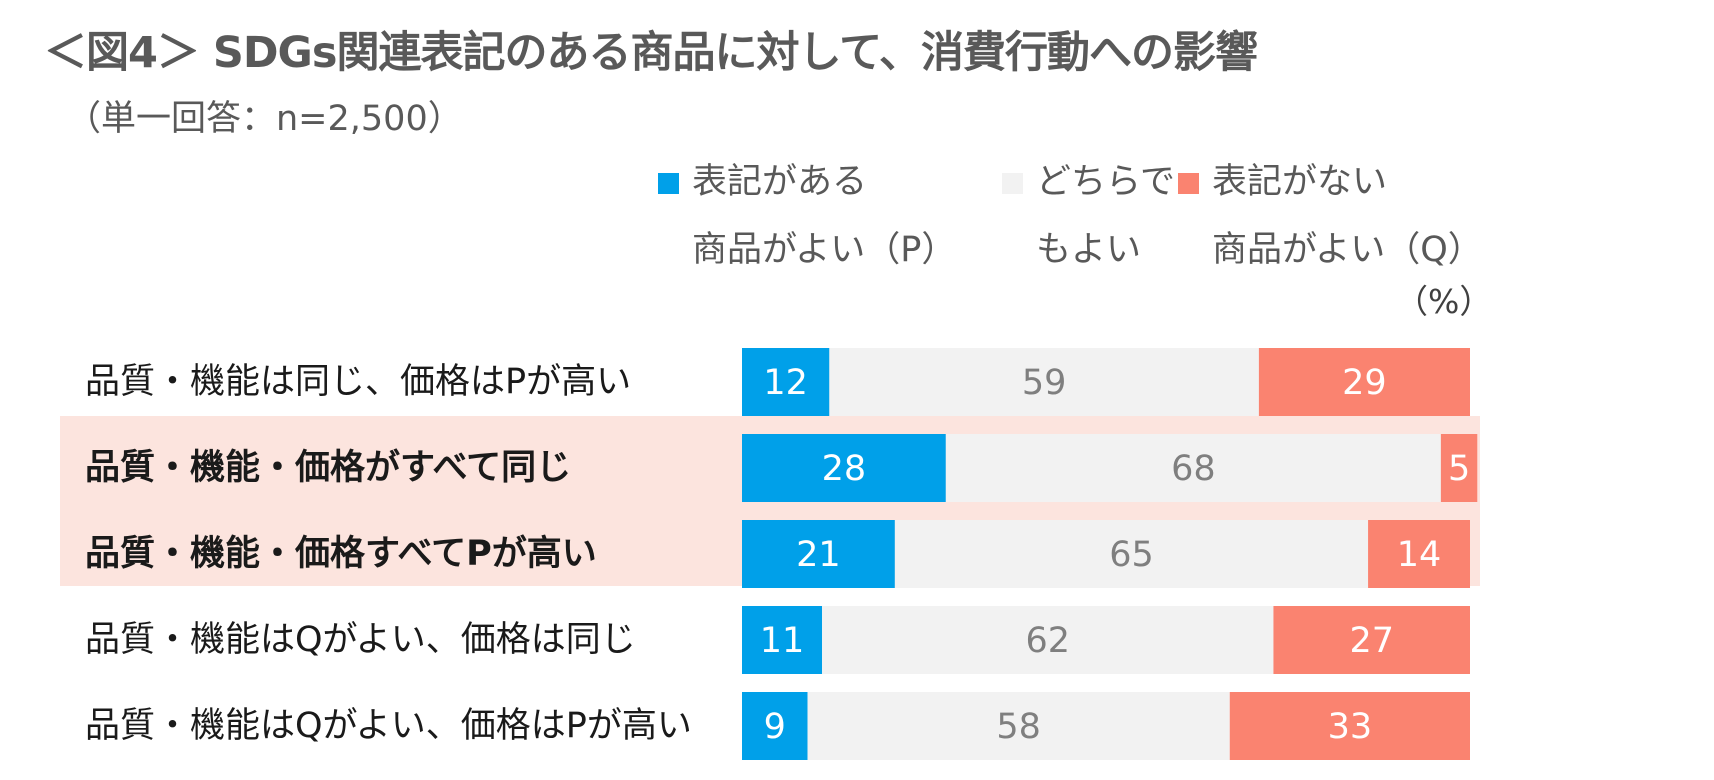 This screenshot has width=1714, height=780. What do you see at coordinates (1444, 301) in the screenshot?
I see `unit-label: （%）` at bounding box center [1444, 301].